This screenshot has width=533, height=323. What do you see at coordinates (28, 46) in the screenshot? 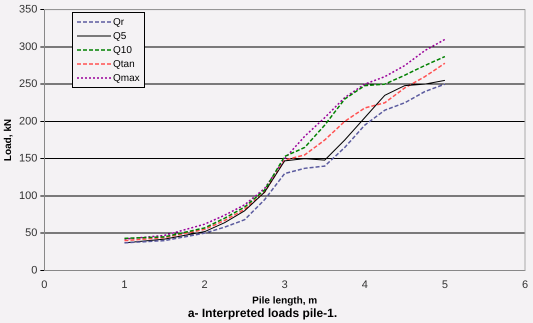
I see `y-tick-label: 300` at bounding box center [28, 46].